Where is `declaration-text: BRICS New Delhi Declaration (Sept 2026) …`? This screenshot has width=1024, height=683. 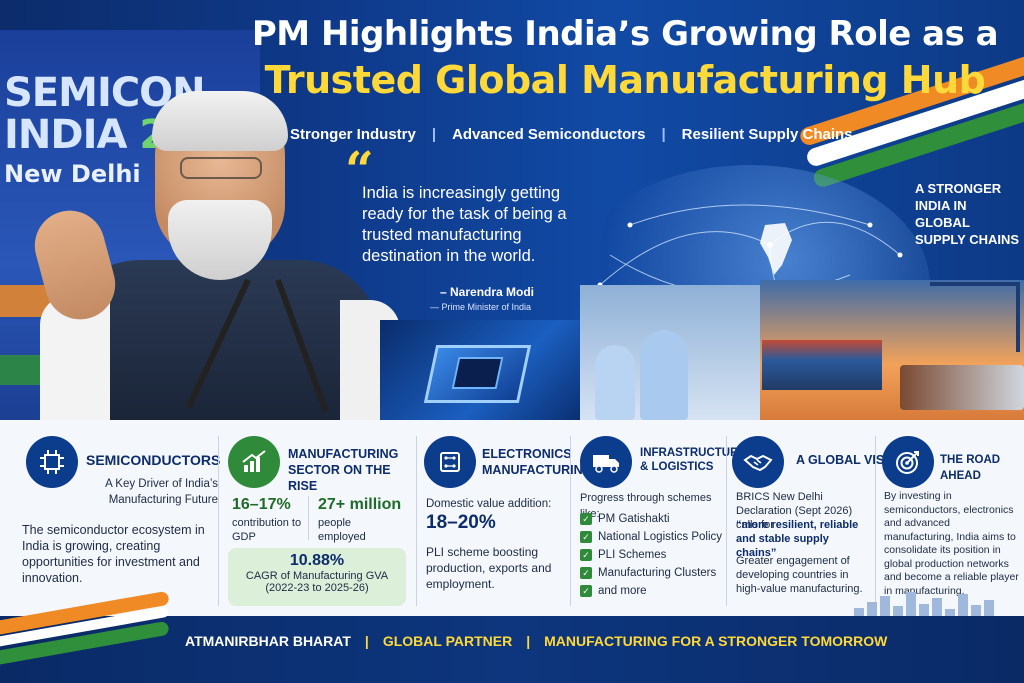 declaration-text: BRICS New Delhi Declaration (Sept 2026) … is located at coordinates (794, 511).